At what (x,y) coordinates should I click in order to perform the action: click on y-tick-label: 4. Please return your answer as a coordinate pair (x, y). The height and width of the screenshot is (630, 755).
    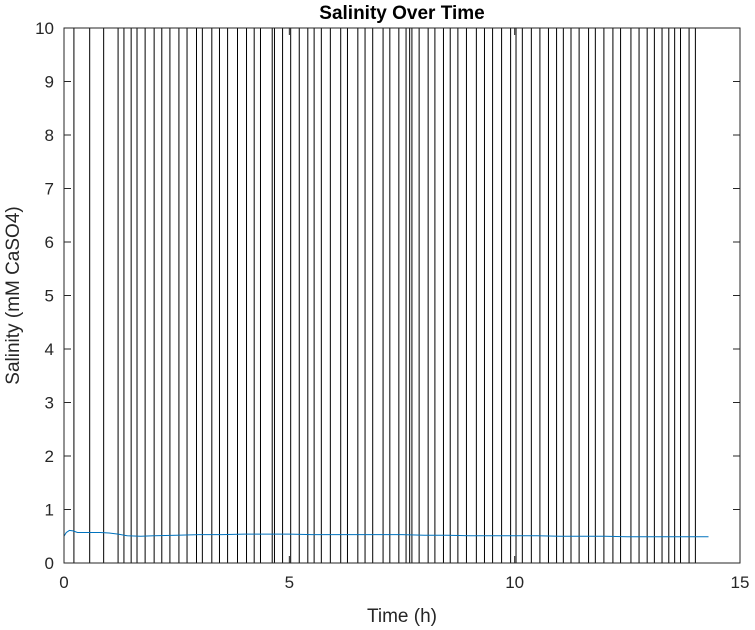
    Looking at the image, I should click on (49, 349).